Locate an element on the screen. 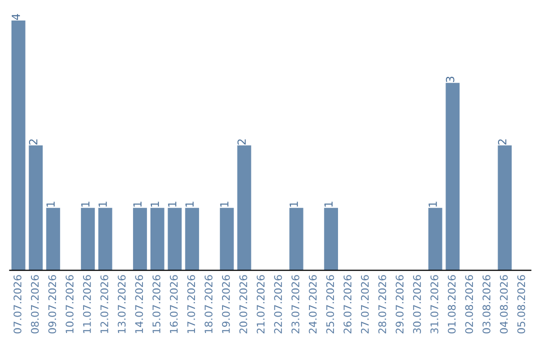  x-tick-label: 22.07.2026 is located at coordinates (278, 304).